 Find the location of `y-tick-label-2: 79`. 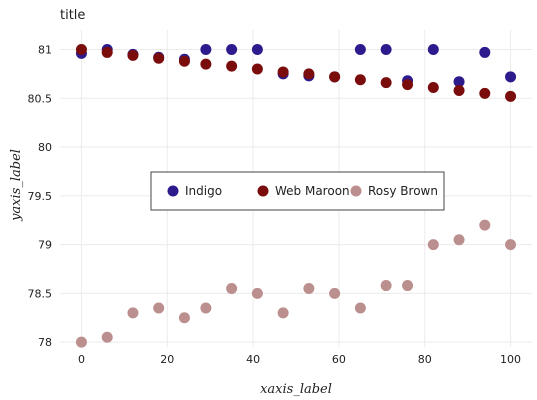

y-tick-label-2: 79 is located at coordinates (45, 245).